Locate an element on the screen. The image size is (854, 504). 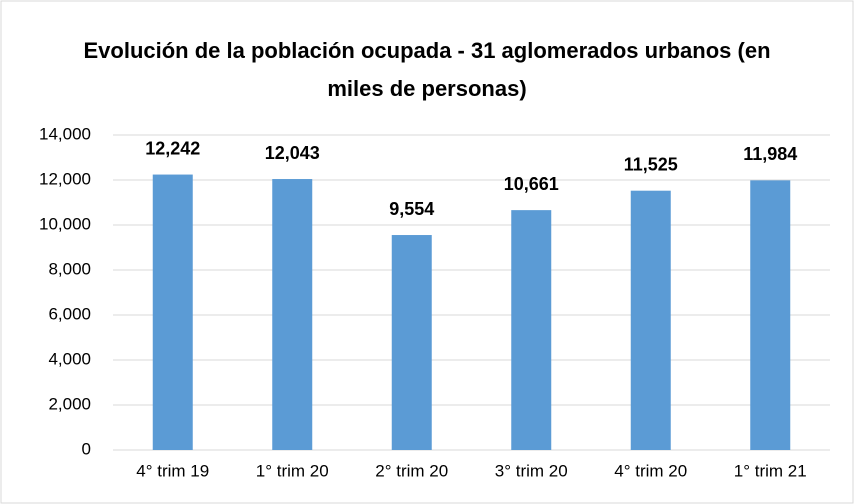
y-tick-label: 4,000 is located at coordinates (69, 358).